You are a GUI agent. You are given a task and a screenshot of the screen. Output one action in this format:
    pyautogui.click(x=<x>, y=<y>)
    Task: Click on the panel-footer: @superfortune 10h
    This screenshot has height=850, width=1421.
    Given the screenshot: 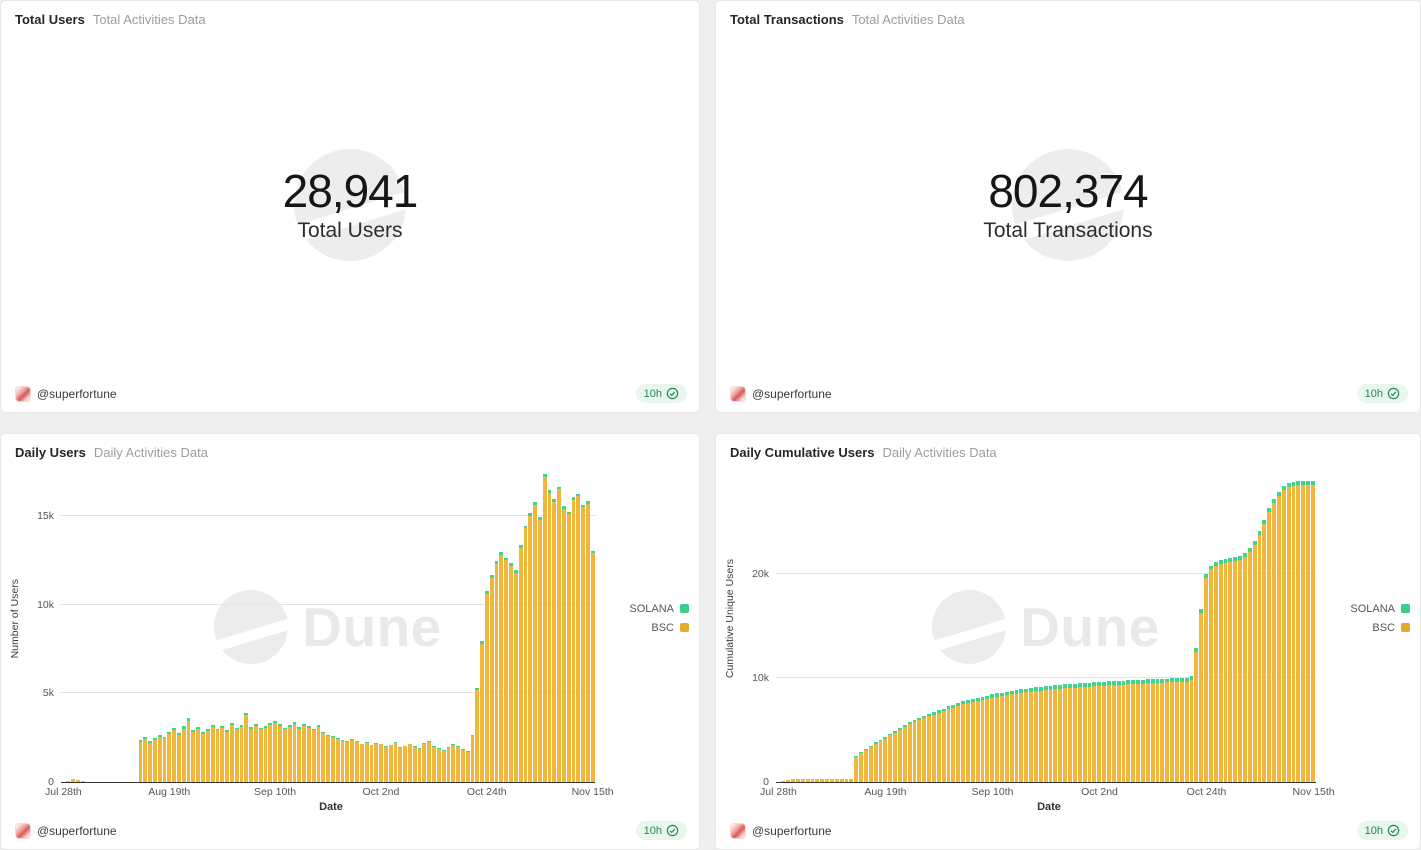 What is the action you would take?
    pyautogui.click(x=1068, y=832)
    